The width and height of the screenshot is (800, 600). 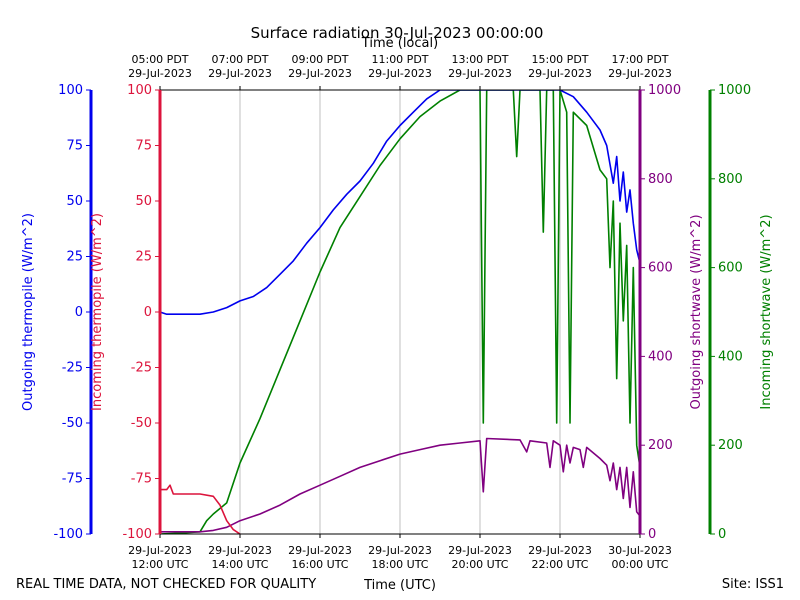 I want to click on x-tick-label-top: 11:00 PDT, so click(x=399, y=59).